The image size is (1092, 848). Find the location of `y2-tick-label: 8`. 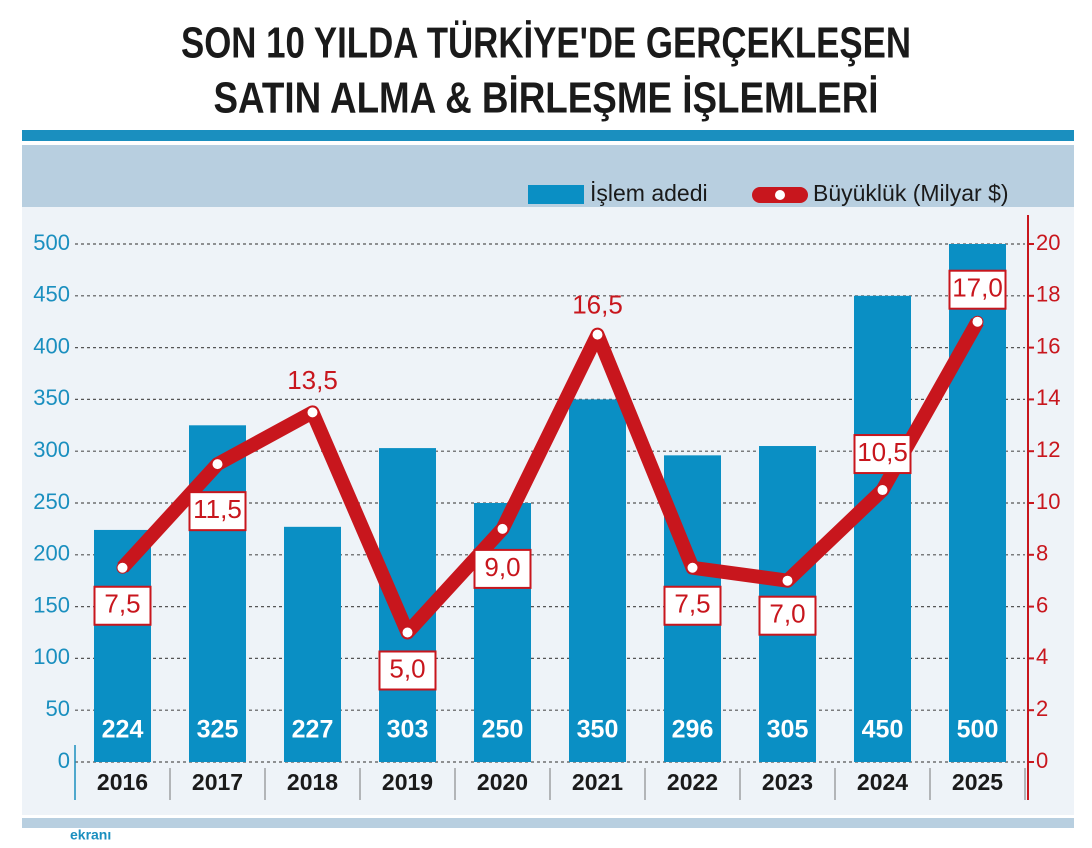

y2-tick-label: 8 is located at coordinates (1042, 553).